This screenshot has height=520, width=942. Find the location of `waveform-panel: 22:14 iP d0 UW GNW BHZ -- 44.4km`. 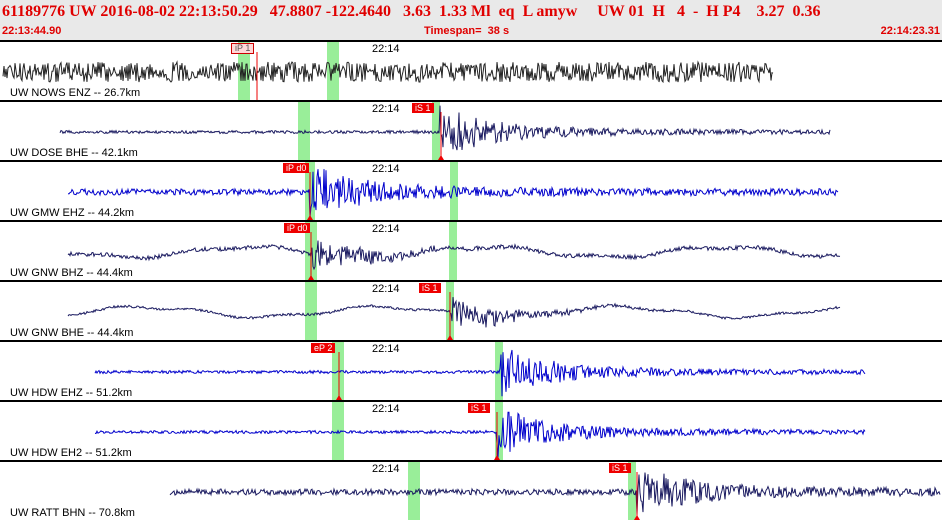

waveform-panel: 22:14 iP d0 UW GNW BHZ -- 44.4km is located at coordinates (471, 250).